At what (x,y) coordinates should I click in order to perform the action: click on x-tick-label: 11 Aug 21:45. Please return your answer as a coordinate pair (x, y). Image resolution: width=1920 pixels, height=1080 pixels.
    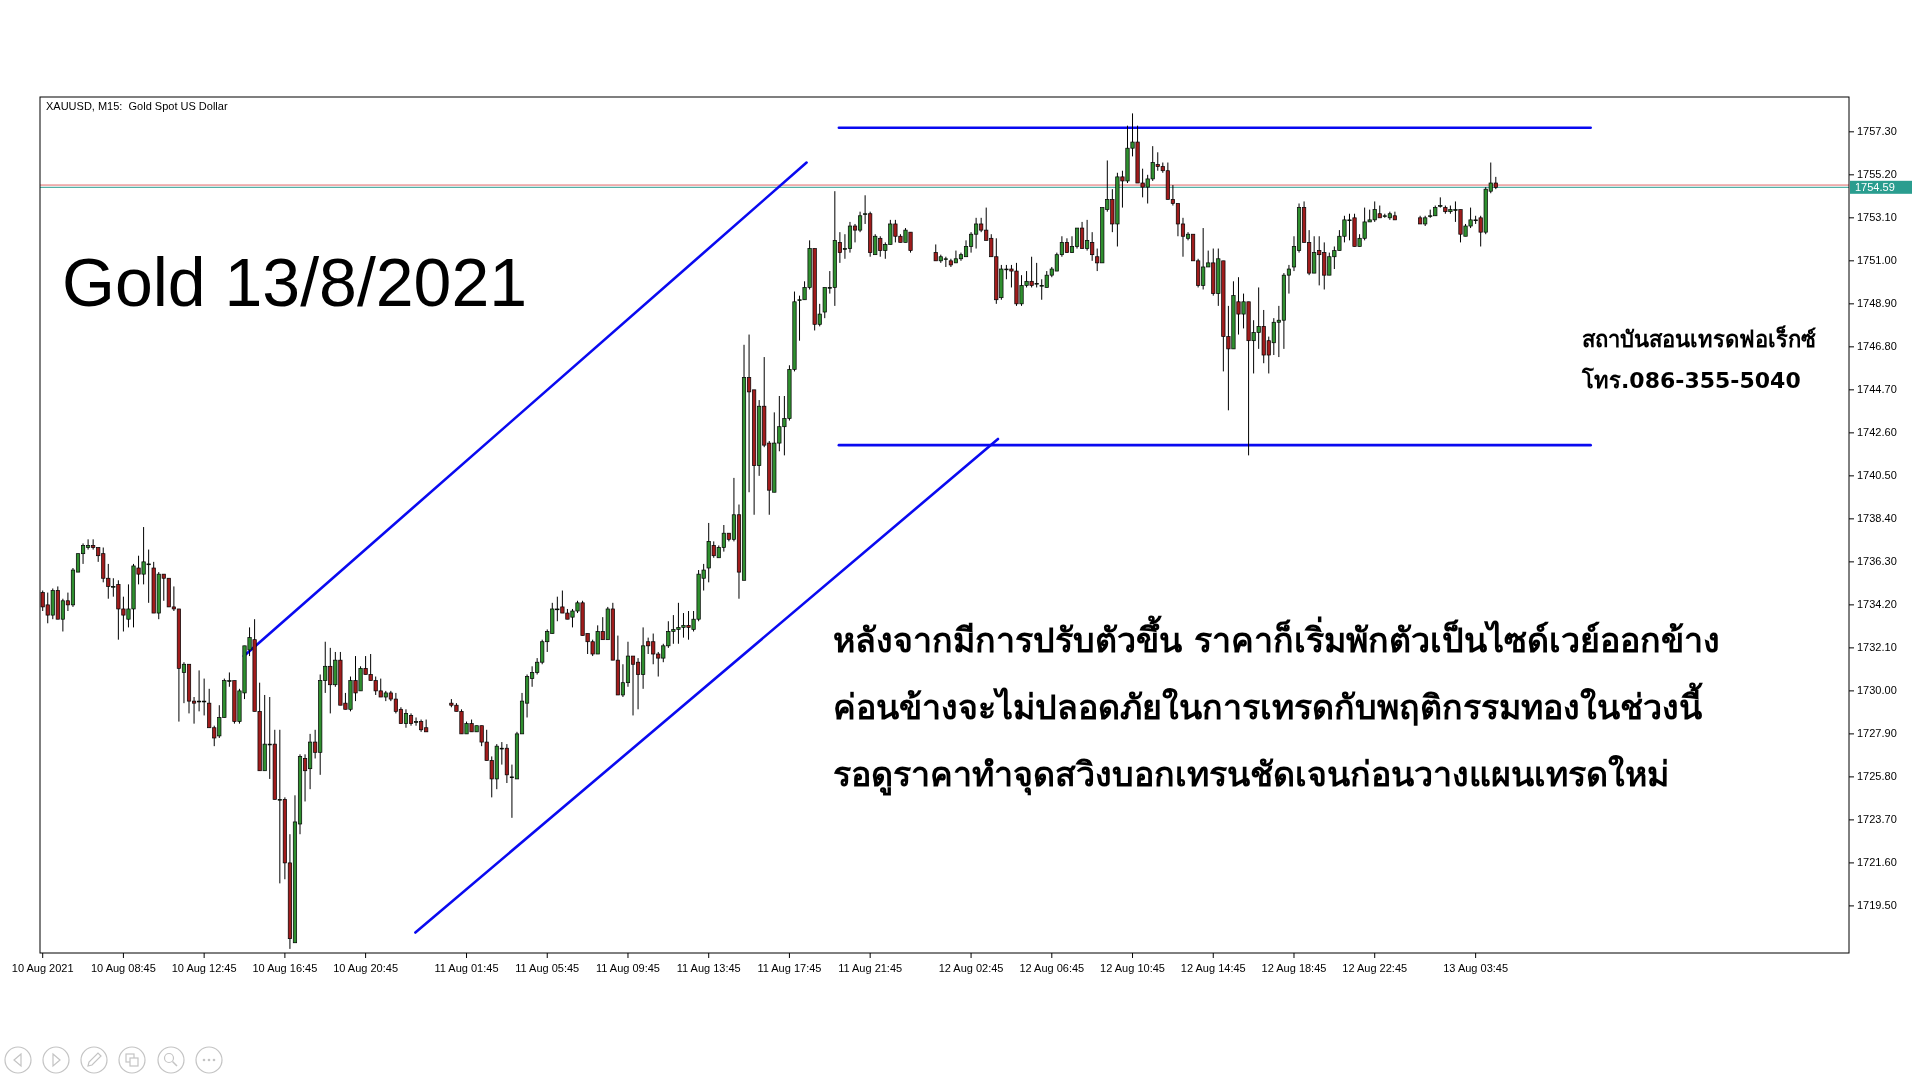
    Looking at the image, I should click on (870, 968).